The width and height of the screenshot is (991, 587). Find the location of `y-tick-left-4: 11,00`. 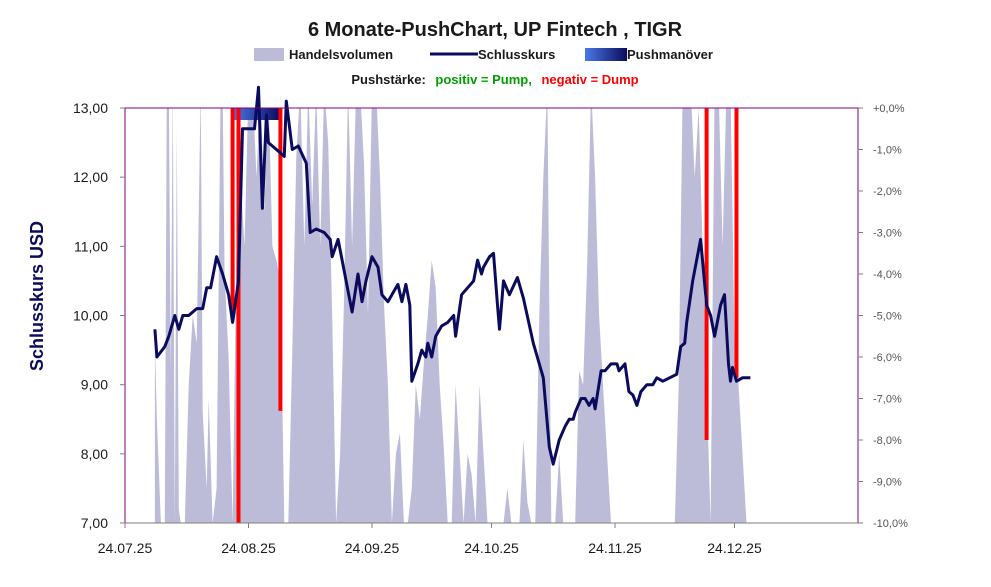

y-tick-left-4: 11,00 is located at coordinates (91, 246).